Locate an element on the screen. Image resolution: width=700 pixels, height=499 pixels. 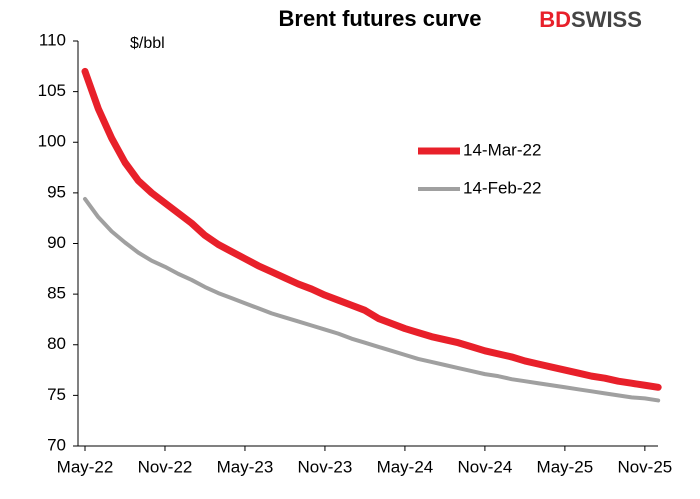
x-tick-label: Nov-25 is located at coordinates (644, 466).